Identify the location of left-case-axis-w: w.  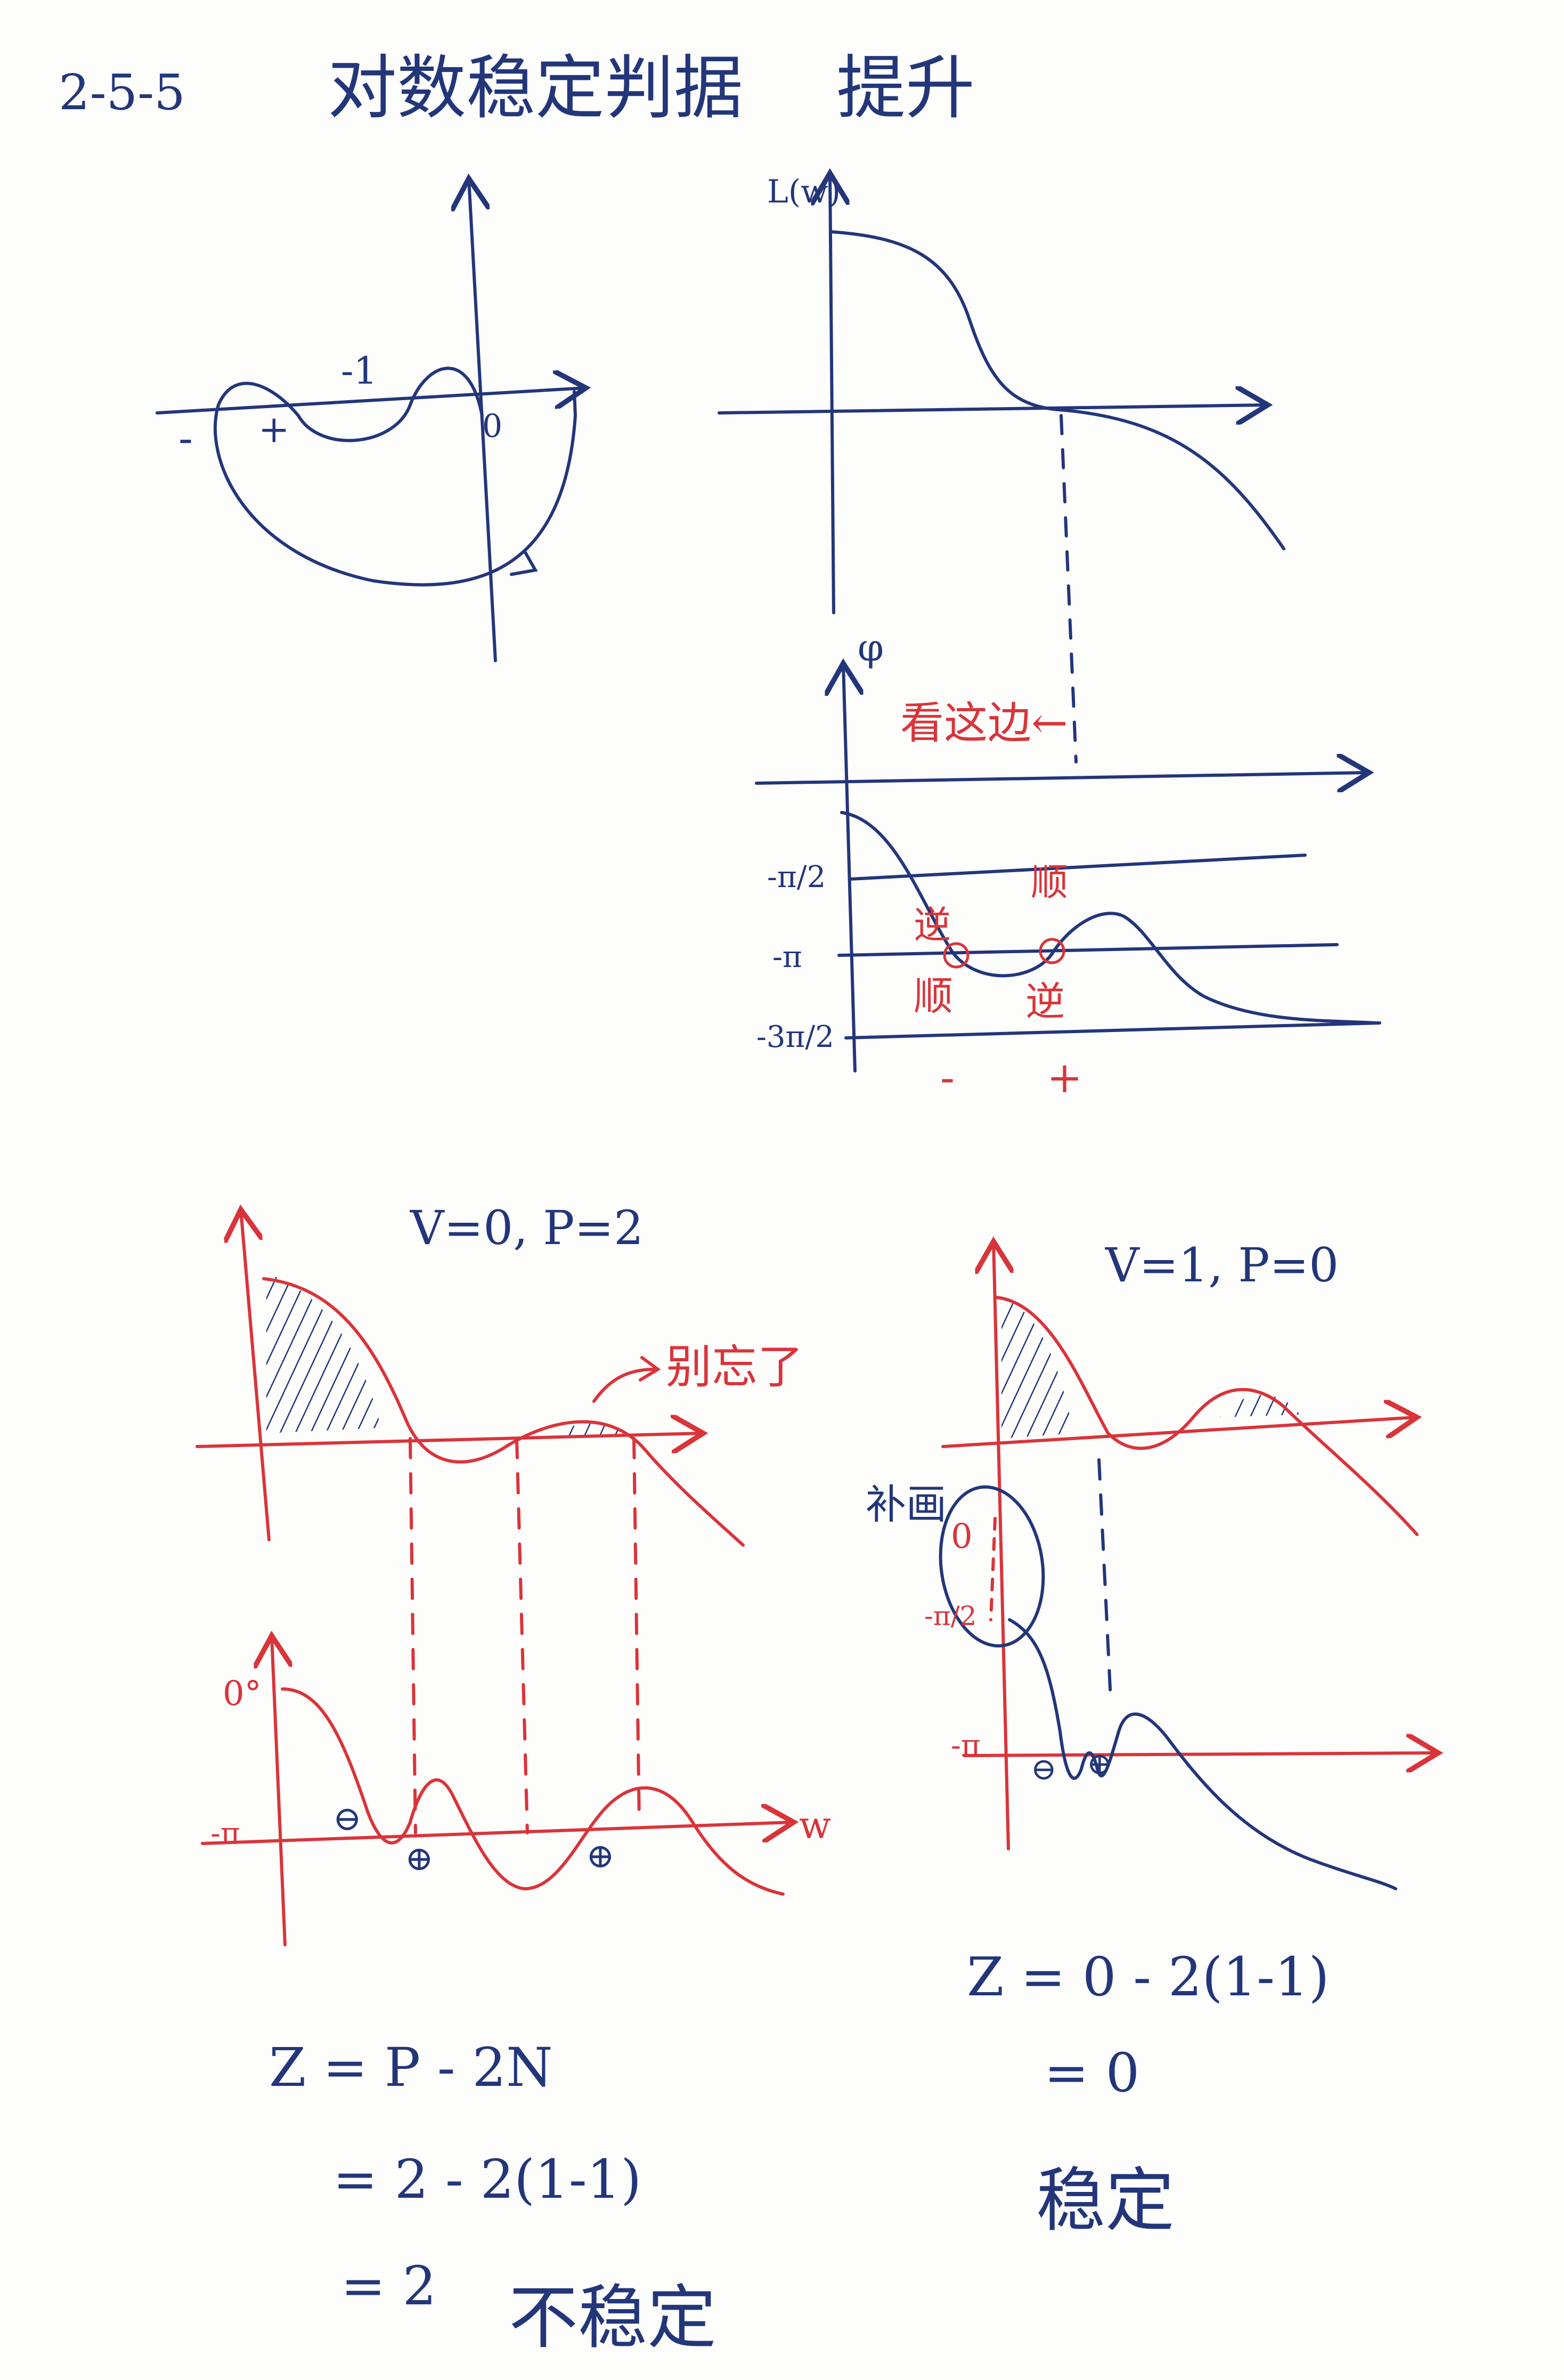
(815, 1825).